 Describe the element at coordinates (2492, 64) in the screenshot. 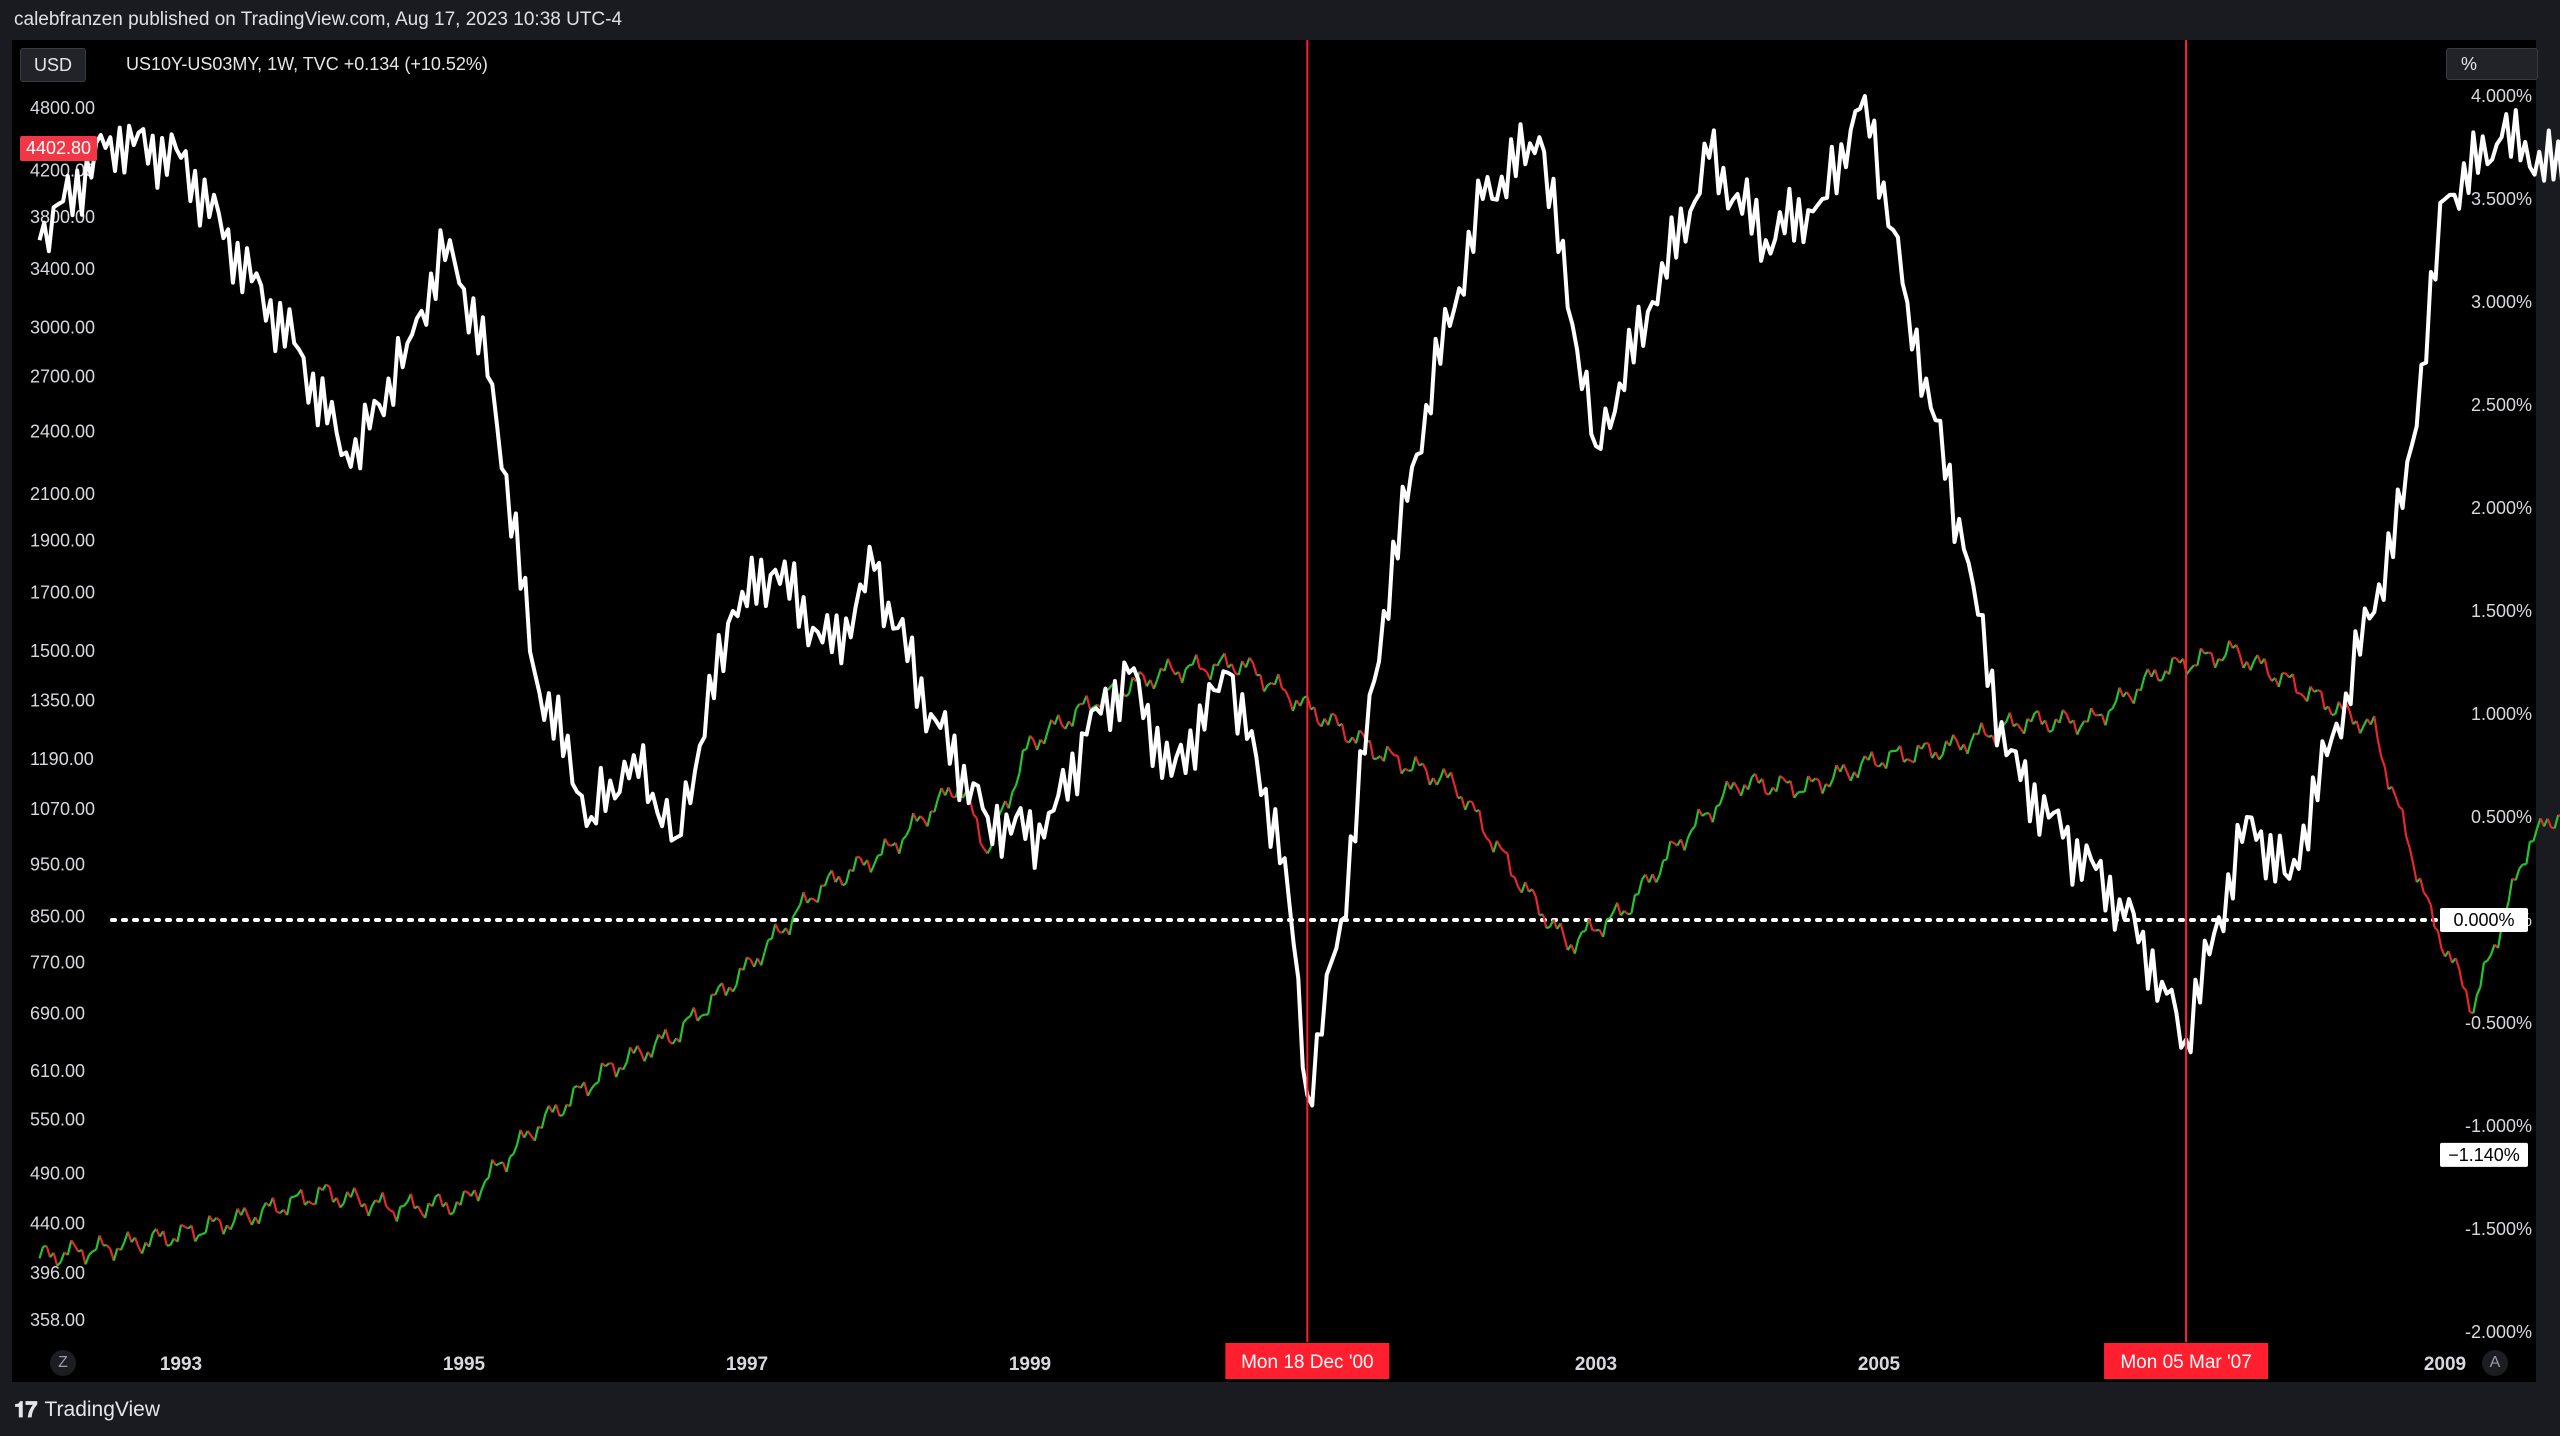

I see `percent-scale-button: %` at that location.